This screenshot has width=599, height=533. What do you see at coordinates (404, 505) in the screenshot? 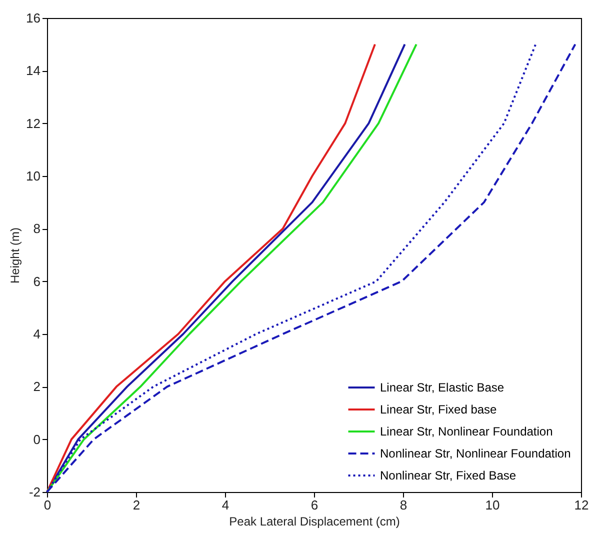
I see `x-tick-label: 8` at bounding box center [404, 505].